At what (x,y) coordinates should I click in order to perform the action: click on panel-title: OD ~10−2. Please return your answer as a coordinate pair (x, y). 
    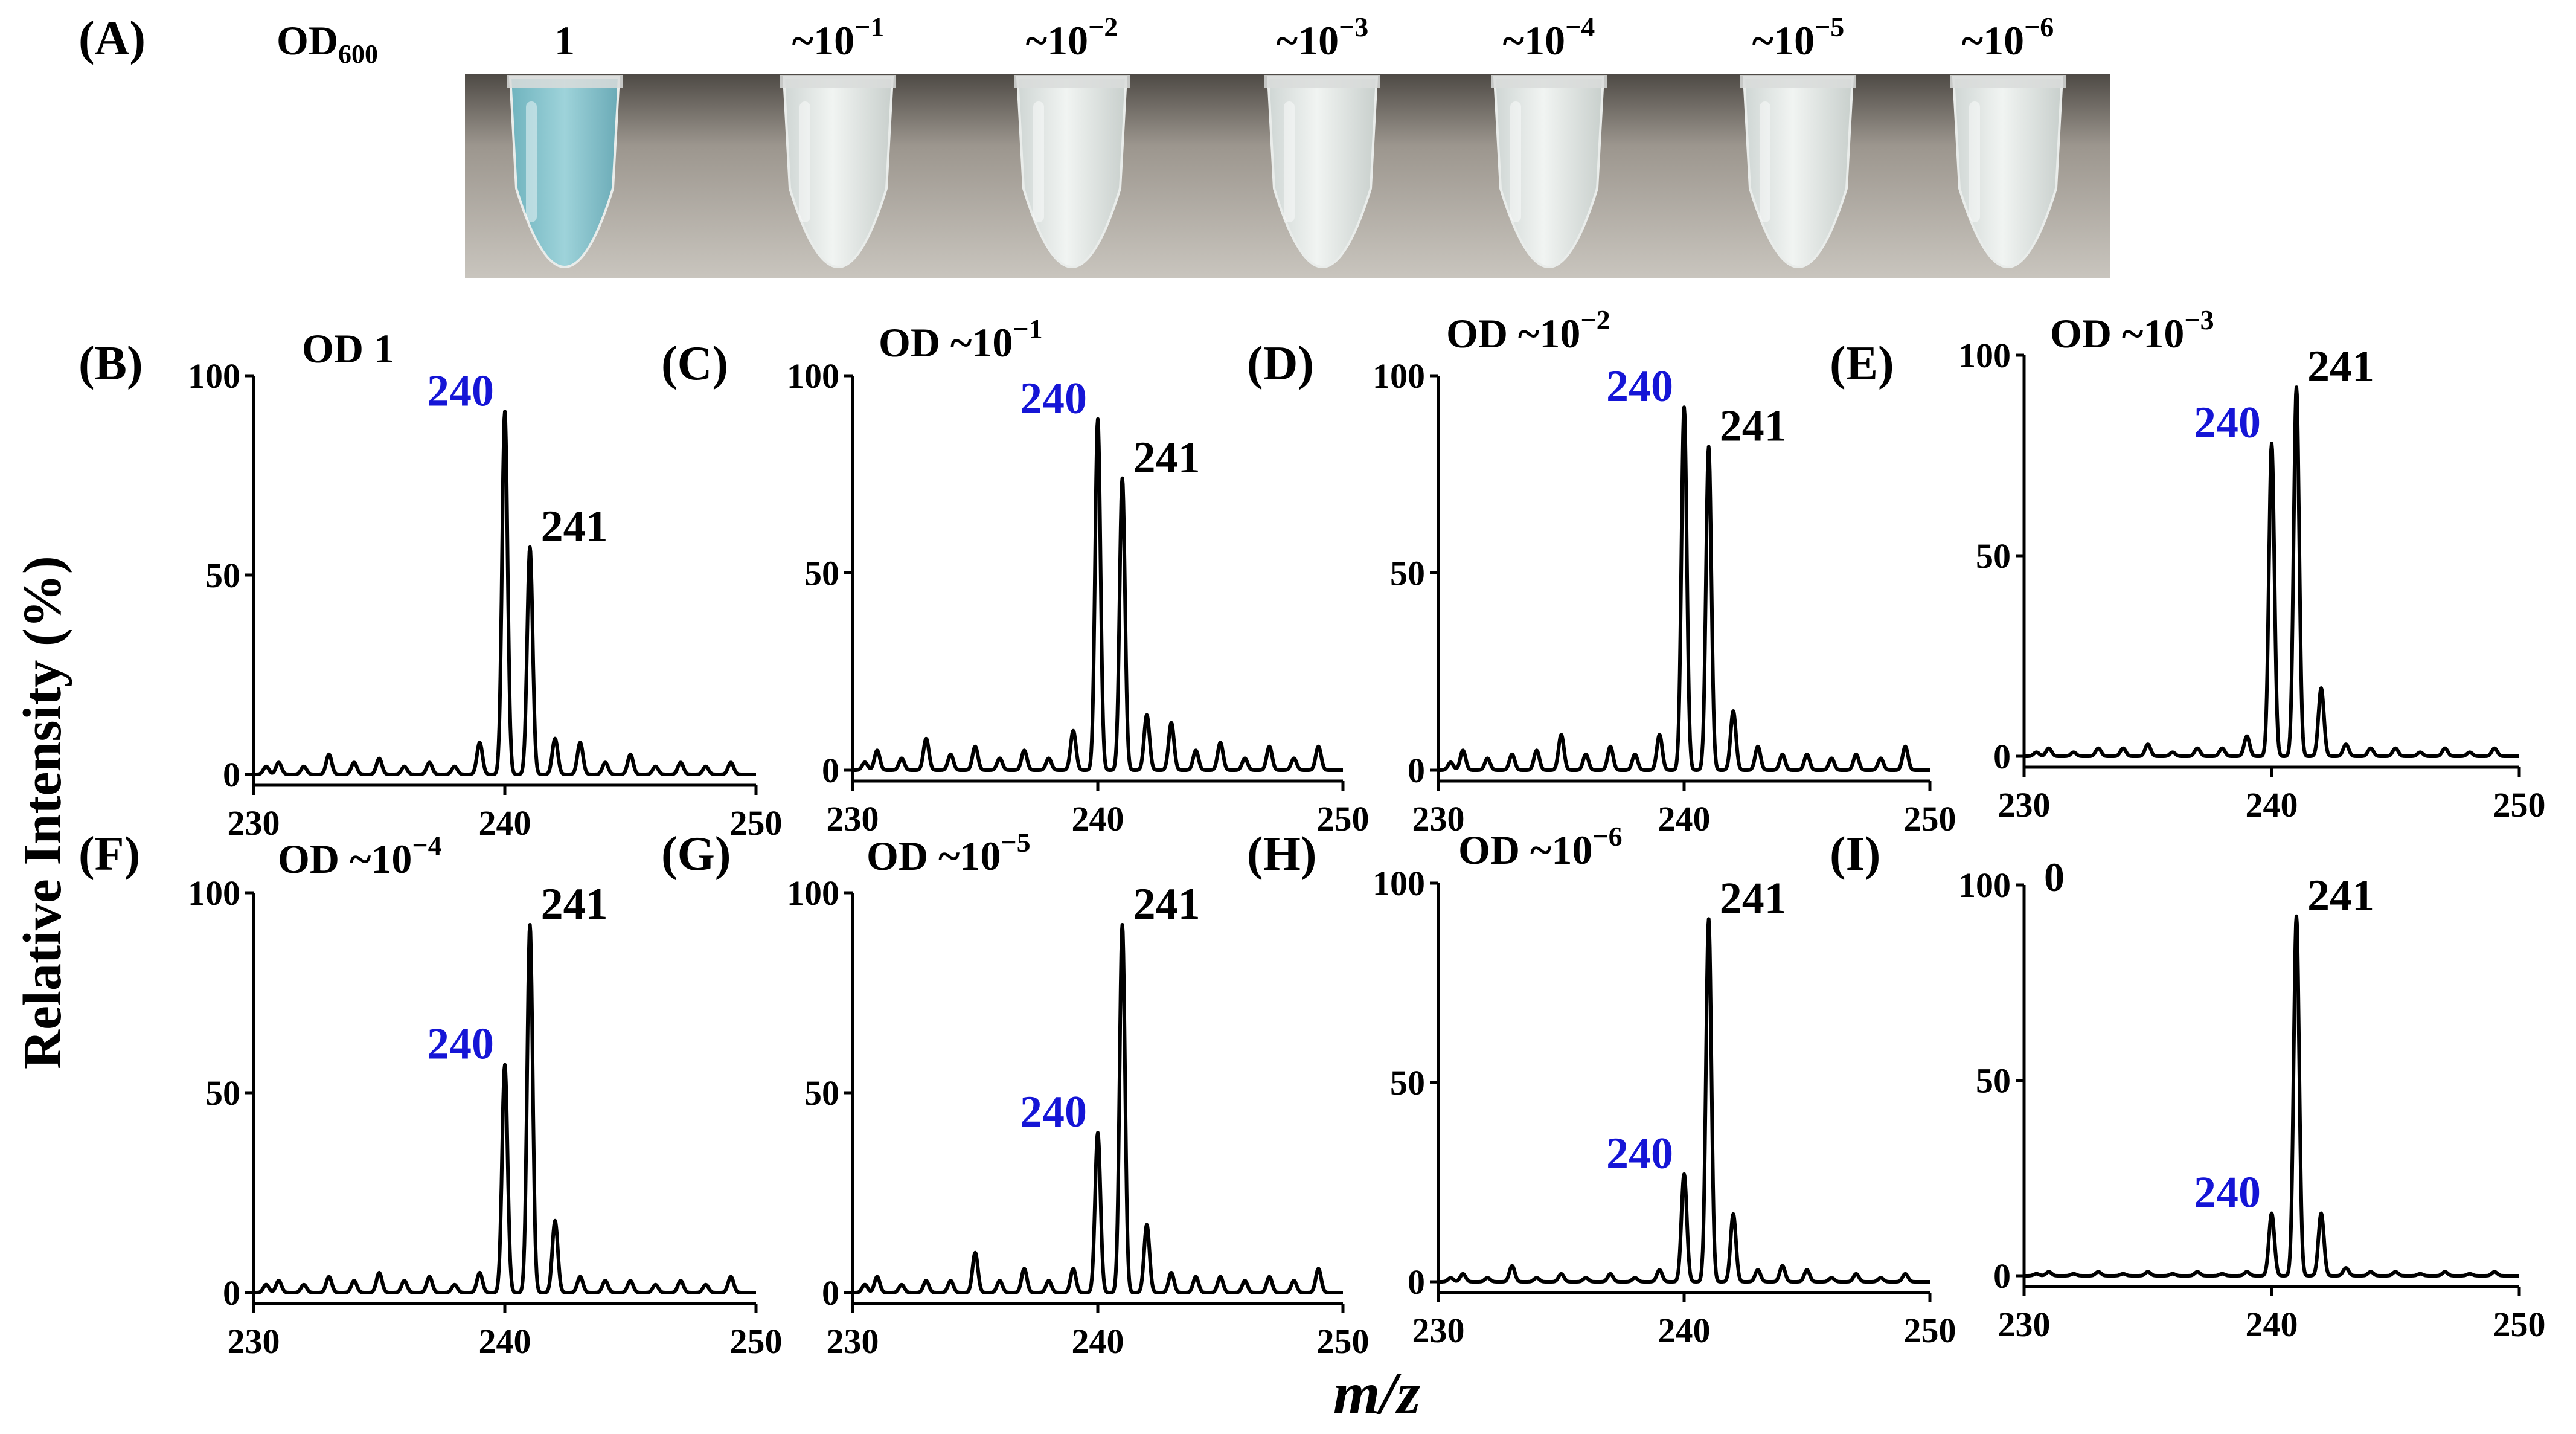
    Looking at the image, I should click on (1528, 330).